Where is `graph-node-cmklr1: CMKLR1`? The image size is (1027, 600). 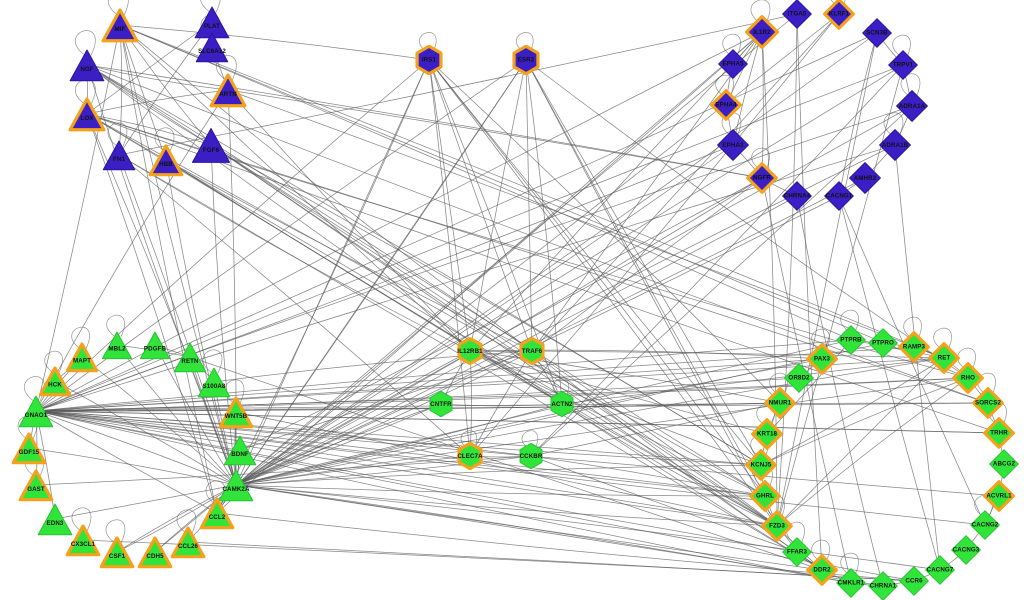 graph-node-cmklr1: CMKLR1 is located at coordinates (851, 583).